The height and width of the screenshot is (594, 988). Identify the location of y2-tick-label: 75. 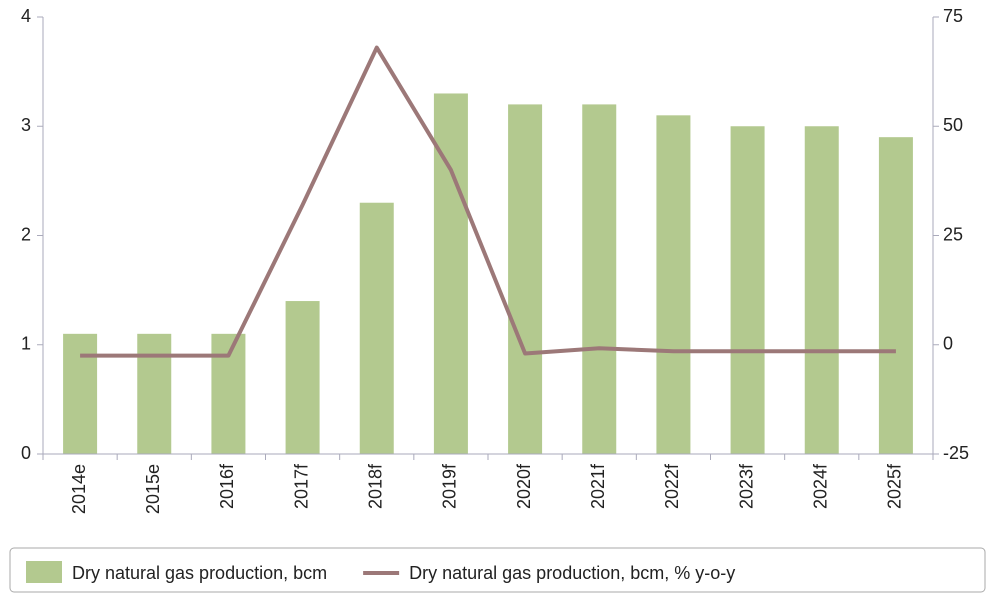
(953, 16).